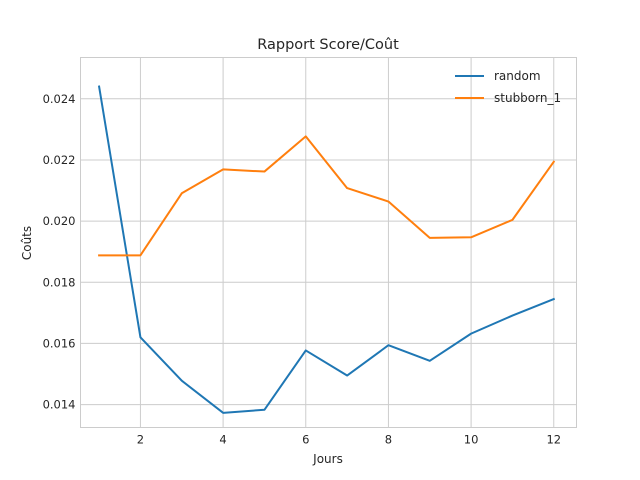 The width and height of the screenshot is (640, 480). What do you see at coordinates (59, 282) in the screenshot?
I see `y-tick-label: 0.018` at bounding box center [59, 282].